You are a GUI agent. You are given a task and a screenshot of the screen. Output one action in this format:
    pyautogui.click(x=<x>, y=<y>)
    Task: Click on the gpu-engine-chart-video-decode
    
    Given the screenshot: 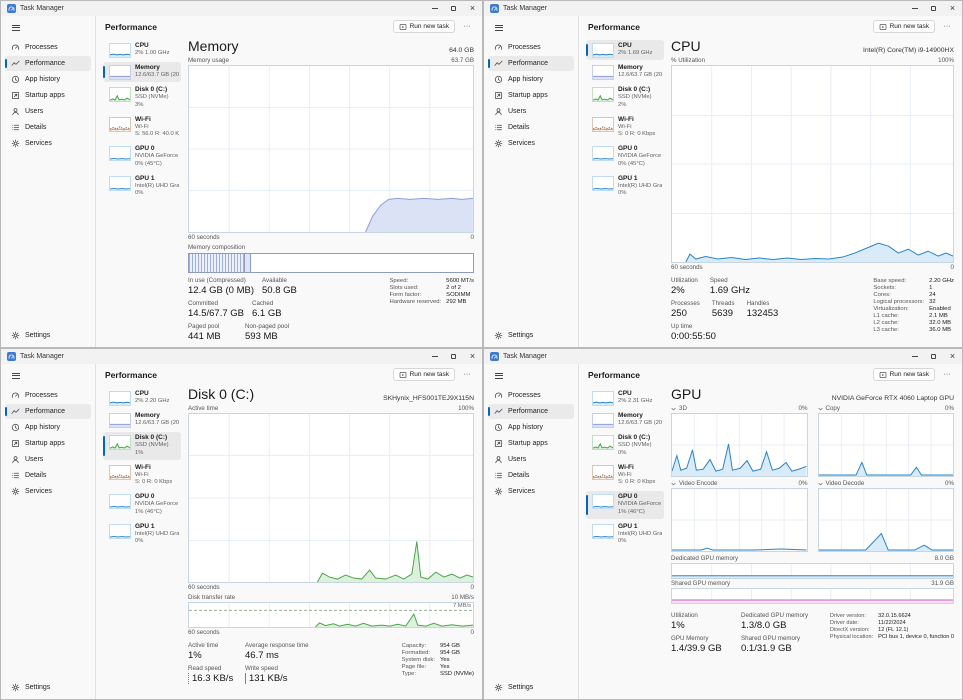 What is the action you would take?
    pyautogui.click(x=885, y=520)
    